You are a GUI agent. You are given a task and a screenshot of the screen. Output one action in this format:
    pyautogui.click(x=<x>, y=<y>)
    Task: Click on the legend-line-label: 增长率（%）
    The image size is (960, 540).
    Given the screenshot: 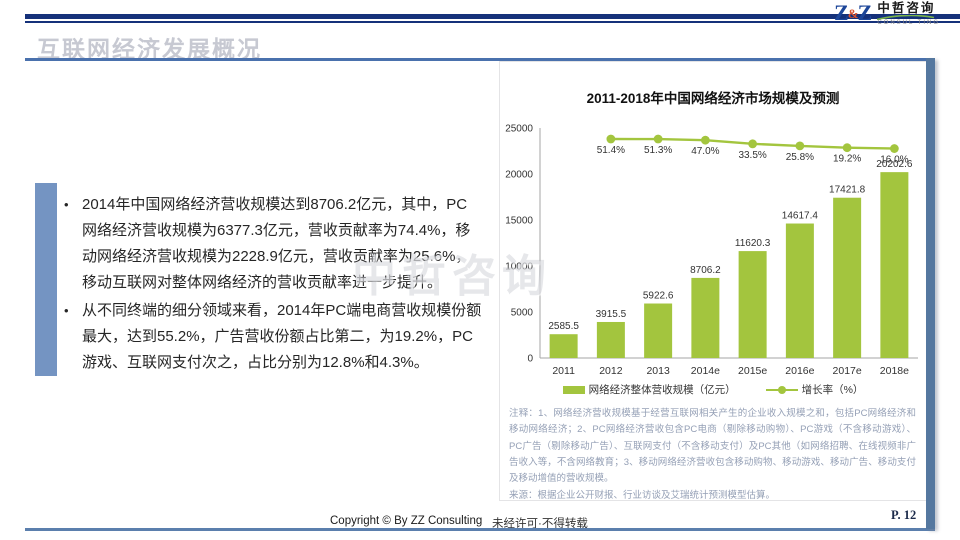 What is the action you would take?
    pyautogui.click(x=832, y=390)
    